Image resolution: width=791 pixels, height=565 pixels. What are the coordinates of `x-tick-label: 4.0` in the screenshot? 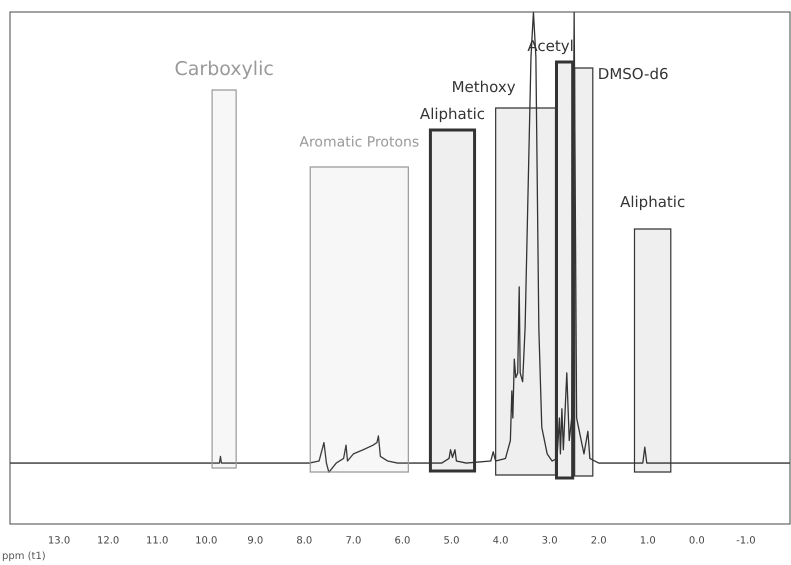 It's located at (500, 541).